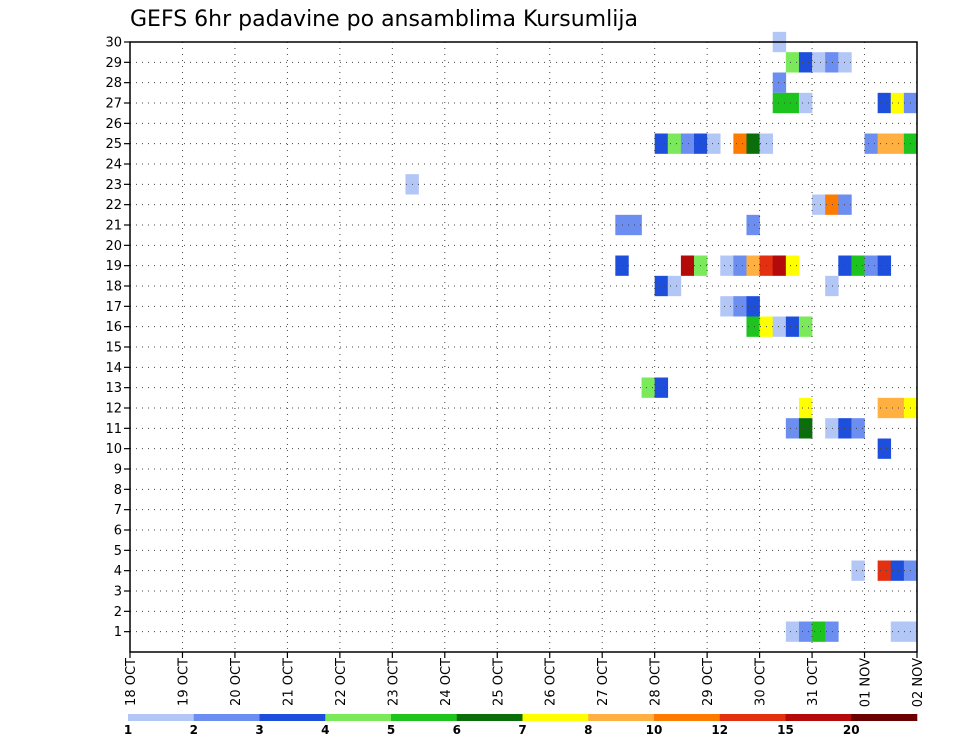  I want to click on y-tick-label: 7, so click(118, 510).